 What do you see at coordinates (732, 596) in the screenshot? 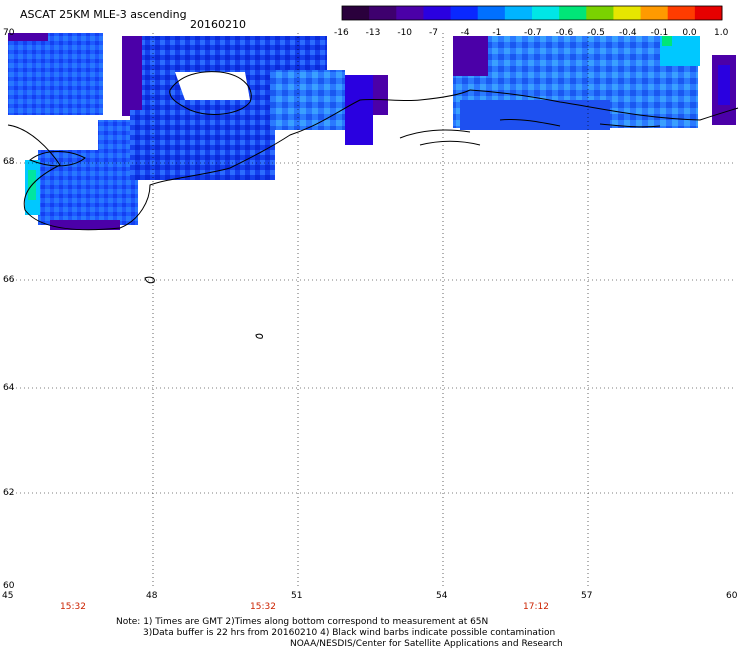
I see `lon-label-60: 60` at bounding box center [732, 596].